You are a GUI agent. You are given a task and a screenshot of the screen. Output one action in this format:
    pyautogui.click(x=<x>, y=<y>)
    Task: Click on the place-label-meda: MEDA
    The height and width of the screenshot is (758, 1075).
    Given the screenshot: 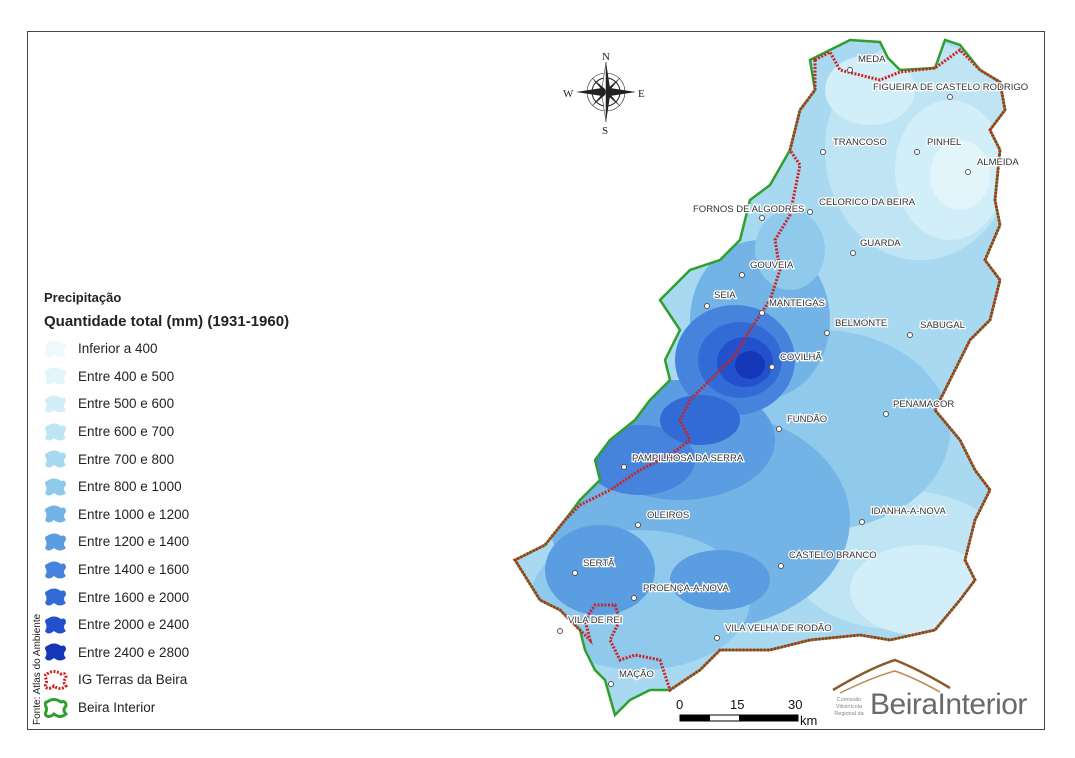 What is the action you would take?
    pyautogui.click(x=872, y=59)
    